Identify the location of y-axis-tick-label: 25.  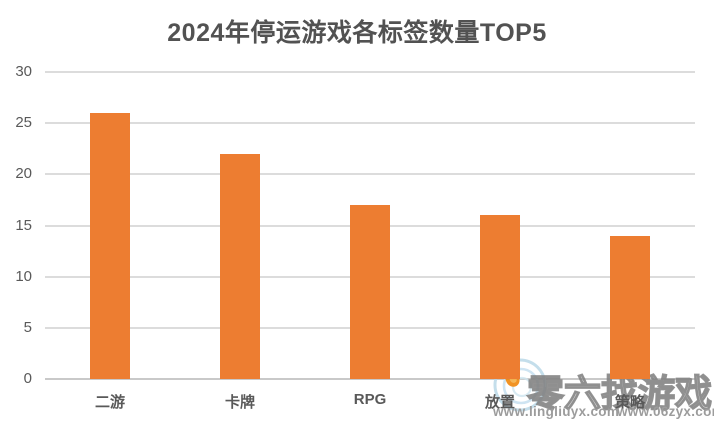
(23, 123).